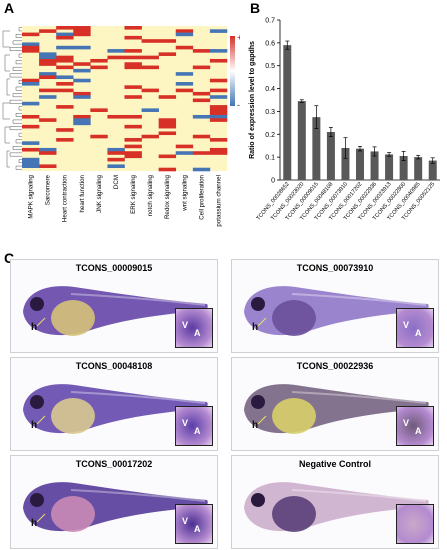 This screenshot has height=550, width=447. What do you see at coordinates (335, 306) in the screenshot?
I see `embryo-panel: TCONS_00073910 h V A` at bounding box center [335, 306].